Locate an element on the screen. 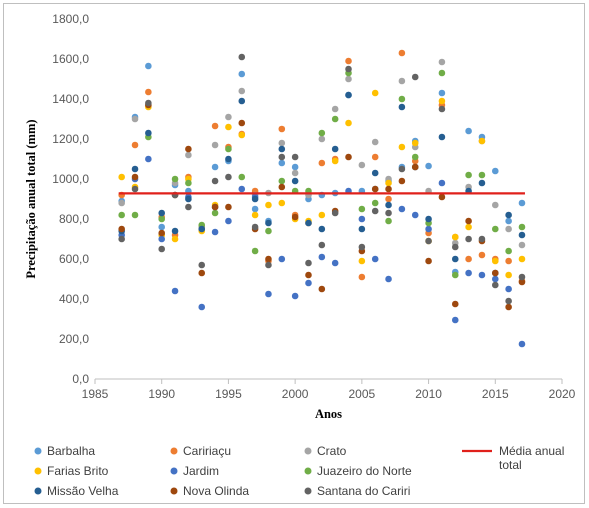  y-tick-label: 1800,0 is located at coordinates (70, 19).